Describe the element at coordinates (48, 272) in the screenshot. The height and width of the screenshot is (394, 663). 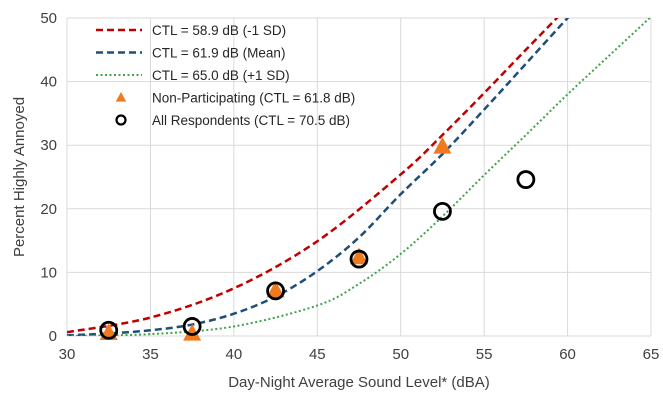
I see `y-tick-label: 10` at that location.